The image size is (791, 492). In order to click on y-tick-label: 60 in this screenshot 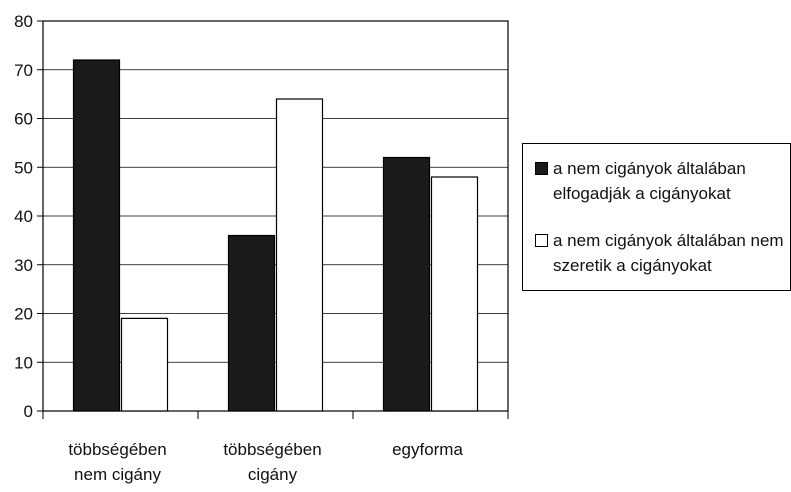, I will do `click(23, 119)`.